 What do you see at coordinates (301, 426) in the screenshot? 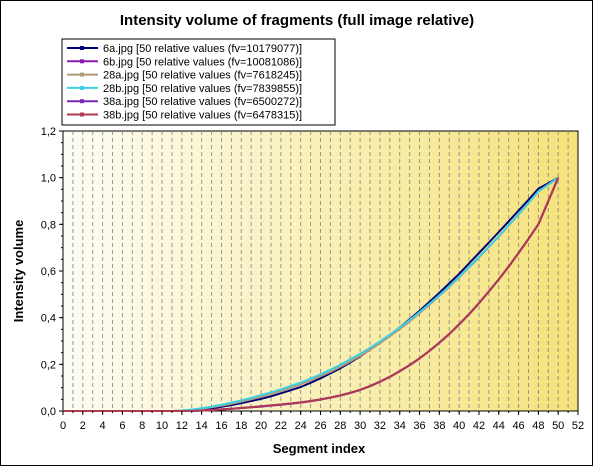
I see `x-tick-label: 24` at bounding box center [301, 426].